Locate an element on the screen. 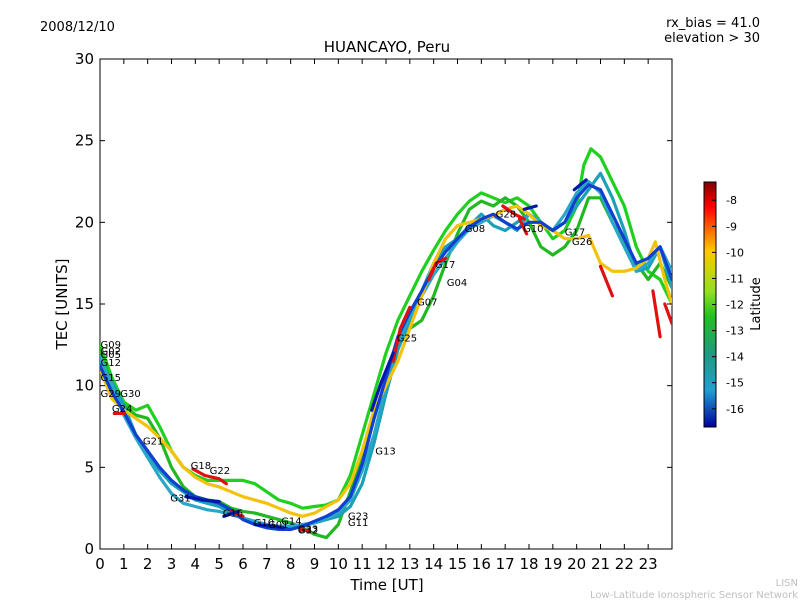 The image size is (800, 600). satellite-label: G33 is located at coordinates (308, 530).